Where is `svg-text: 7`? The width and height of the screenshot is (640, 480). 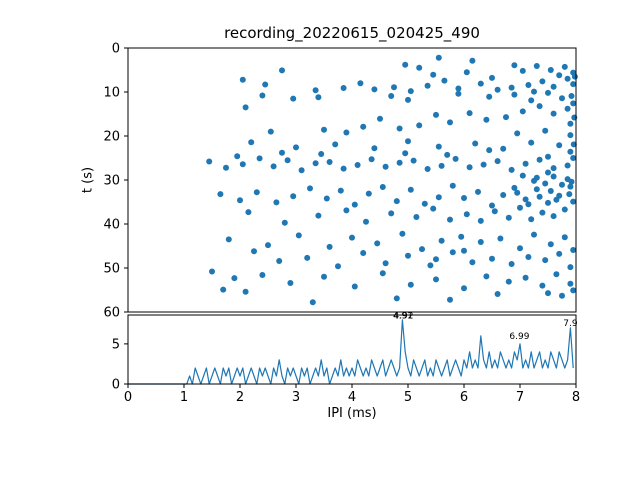 svg-text: 7 is located at coordinates (520, 397).